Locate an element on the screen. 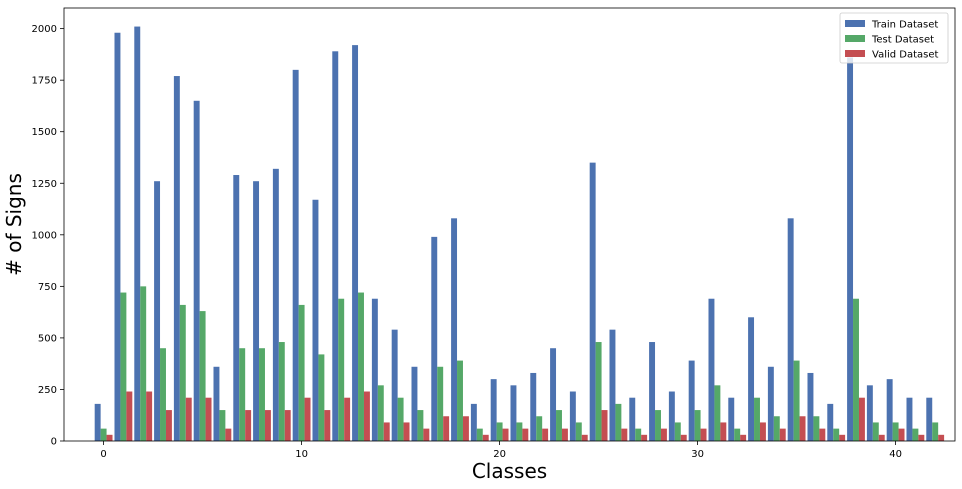 Image resolution: width=962 pixels, height=489 pixels. legend: Train Dataset Test Dataset Valid Dataset is located at coordinates (894, 38).